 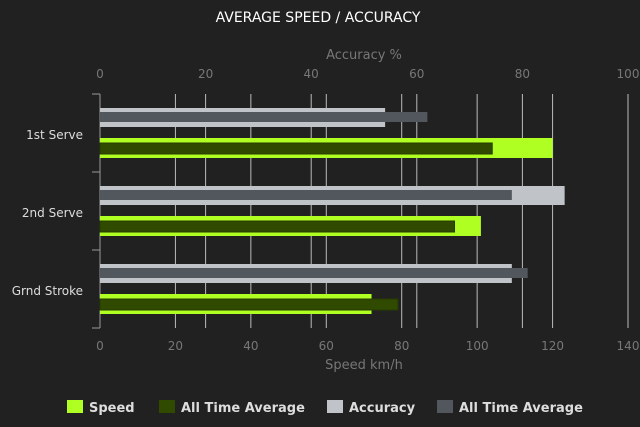 What do you see at coordinates (326, 346) in the screenshot?
I see `bottom-tick-label: 60` at bounding box center [326, 346].